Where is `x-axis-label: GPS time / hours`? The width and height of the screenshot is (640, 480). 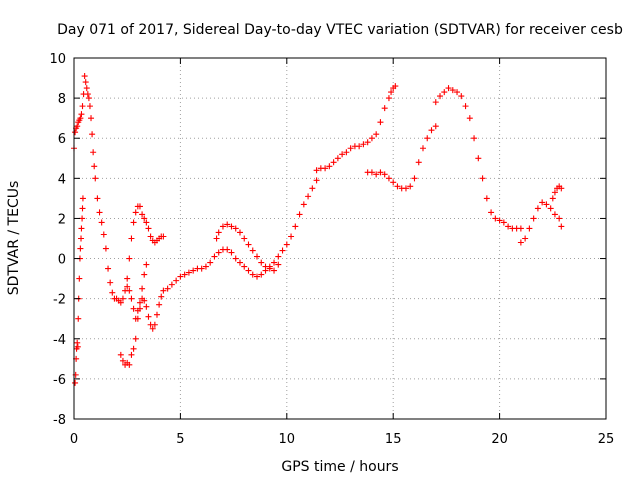 x-axis-label: GPS time / hours is located at coordinates (339, 467).